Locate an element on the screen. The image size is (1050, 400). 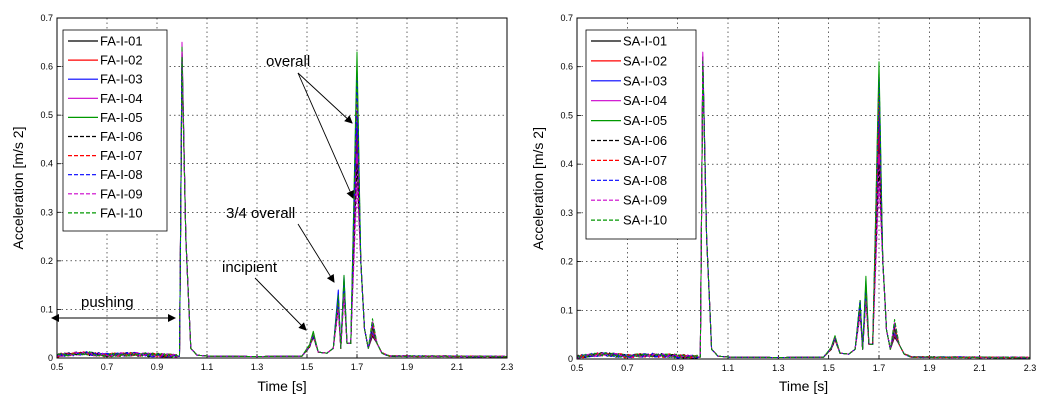
legend-label: SA-I-07 is located at coordinates (645, 160).